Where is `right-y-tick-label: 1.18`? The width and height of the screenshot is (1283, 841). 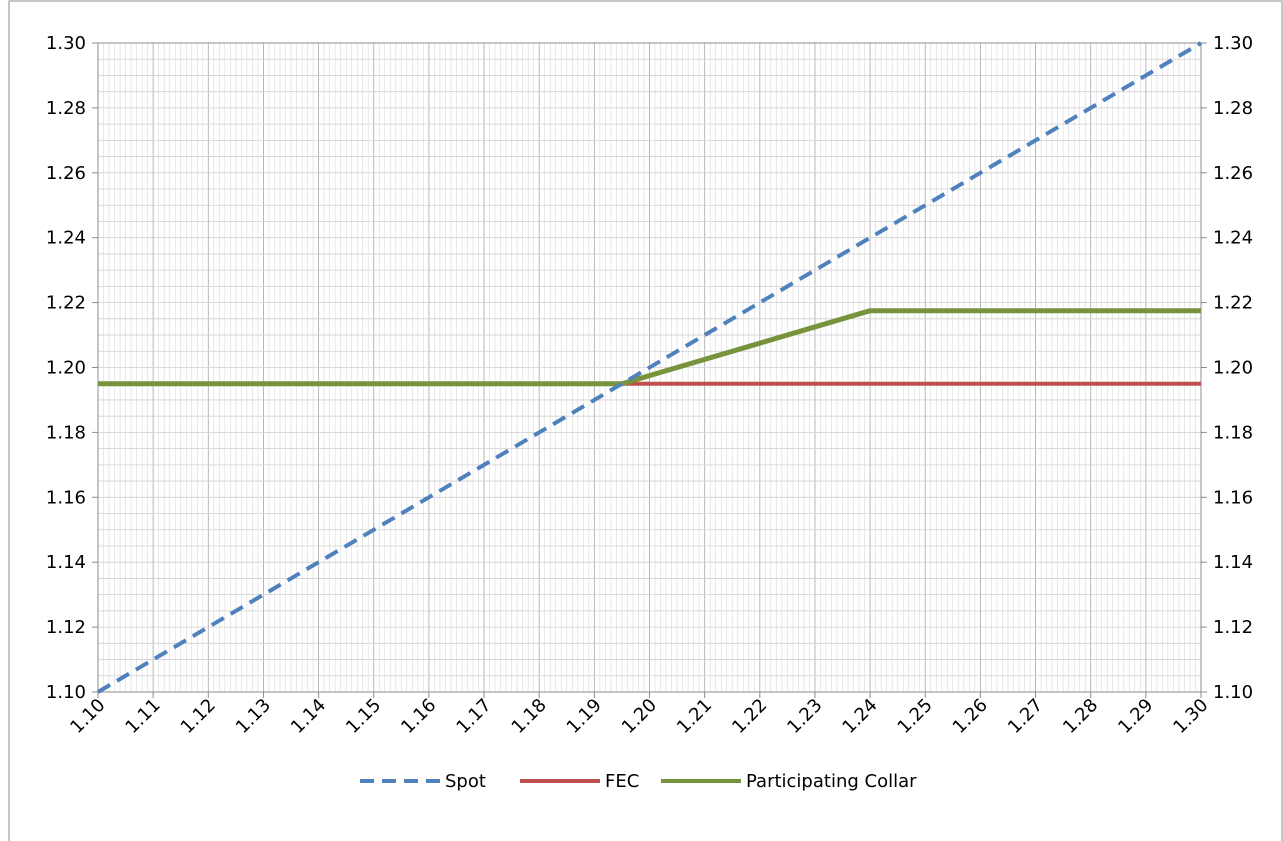 right-y-tick-label: 1.18 is located at coordinates (1233, 432).